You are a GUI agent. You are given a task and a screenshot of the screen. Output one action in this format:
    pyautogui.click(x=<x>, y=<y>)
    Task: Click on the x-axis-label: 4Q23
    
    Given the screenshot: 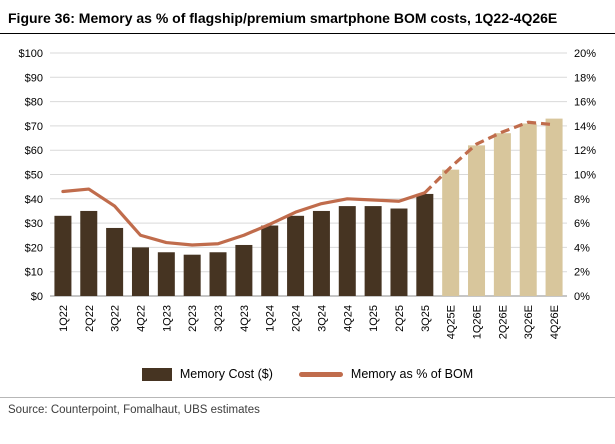 What is the action you would take?
    pyautogui.click(x=245, y=318)
    